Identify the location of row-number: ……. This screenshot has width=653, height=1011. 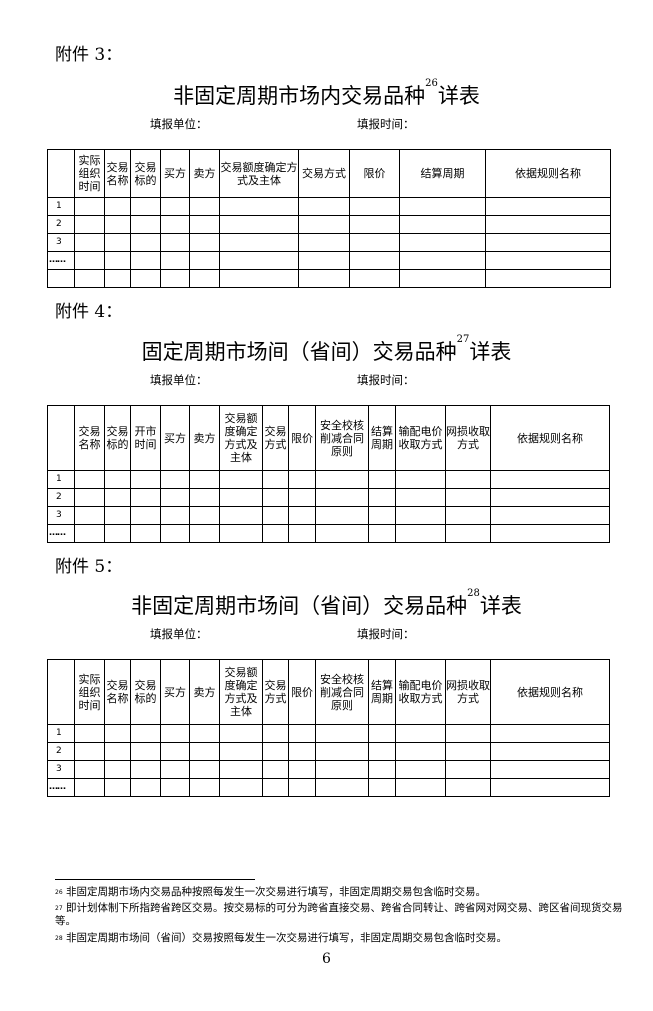
(61, 787).